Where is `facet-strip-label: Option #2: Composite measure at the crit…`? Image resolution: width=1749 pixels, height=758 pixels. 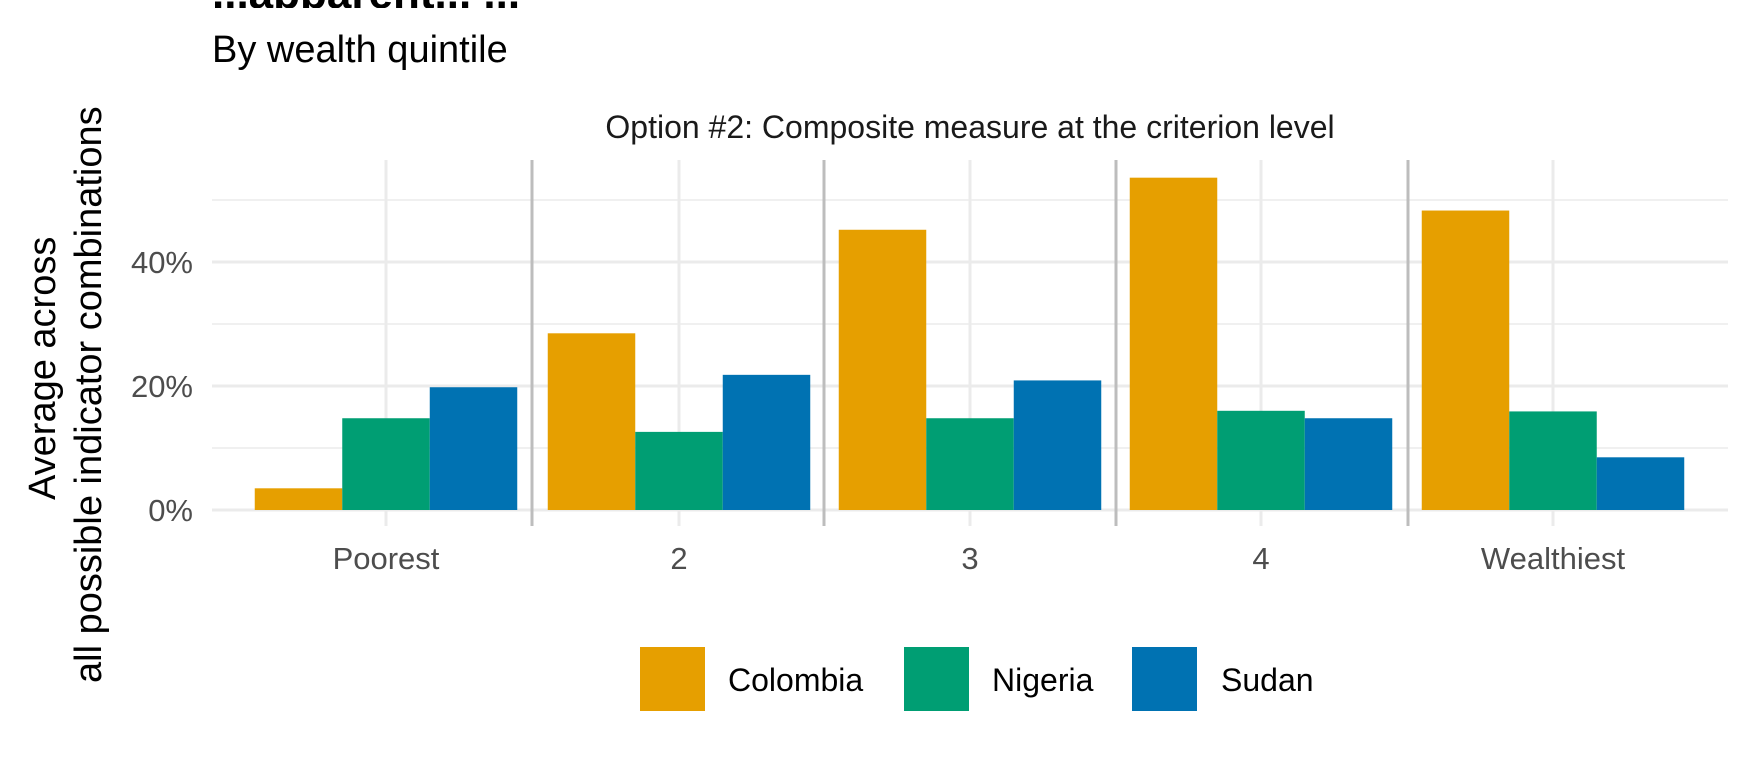 facet-strip-label: Option #2: Composite measure at the crit… is located at coordinates (969, 127).